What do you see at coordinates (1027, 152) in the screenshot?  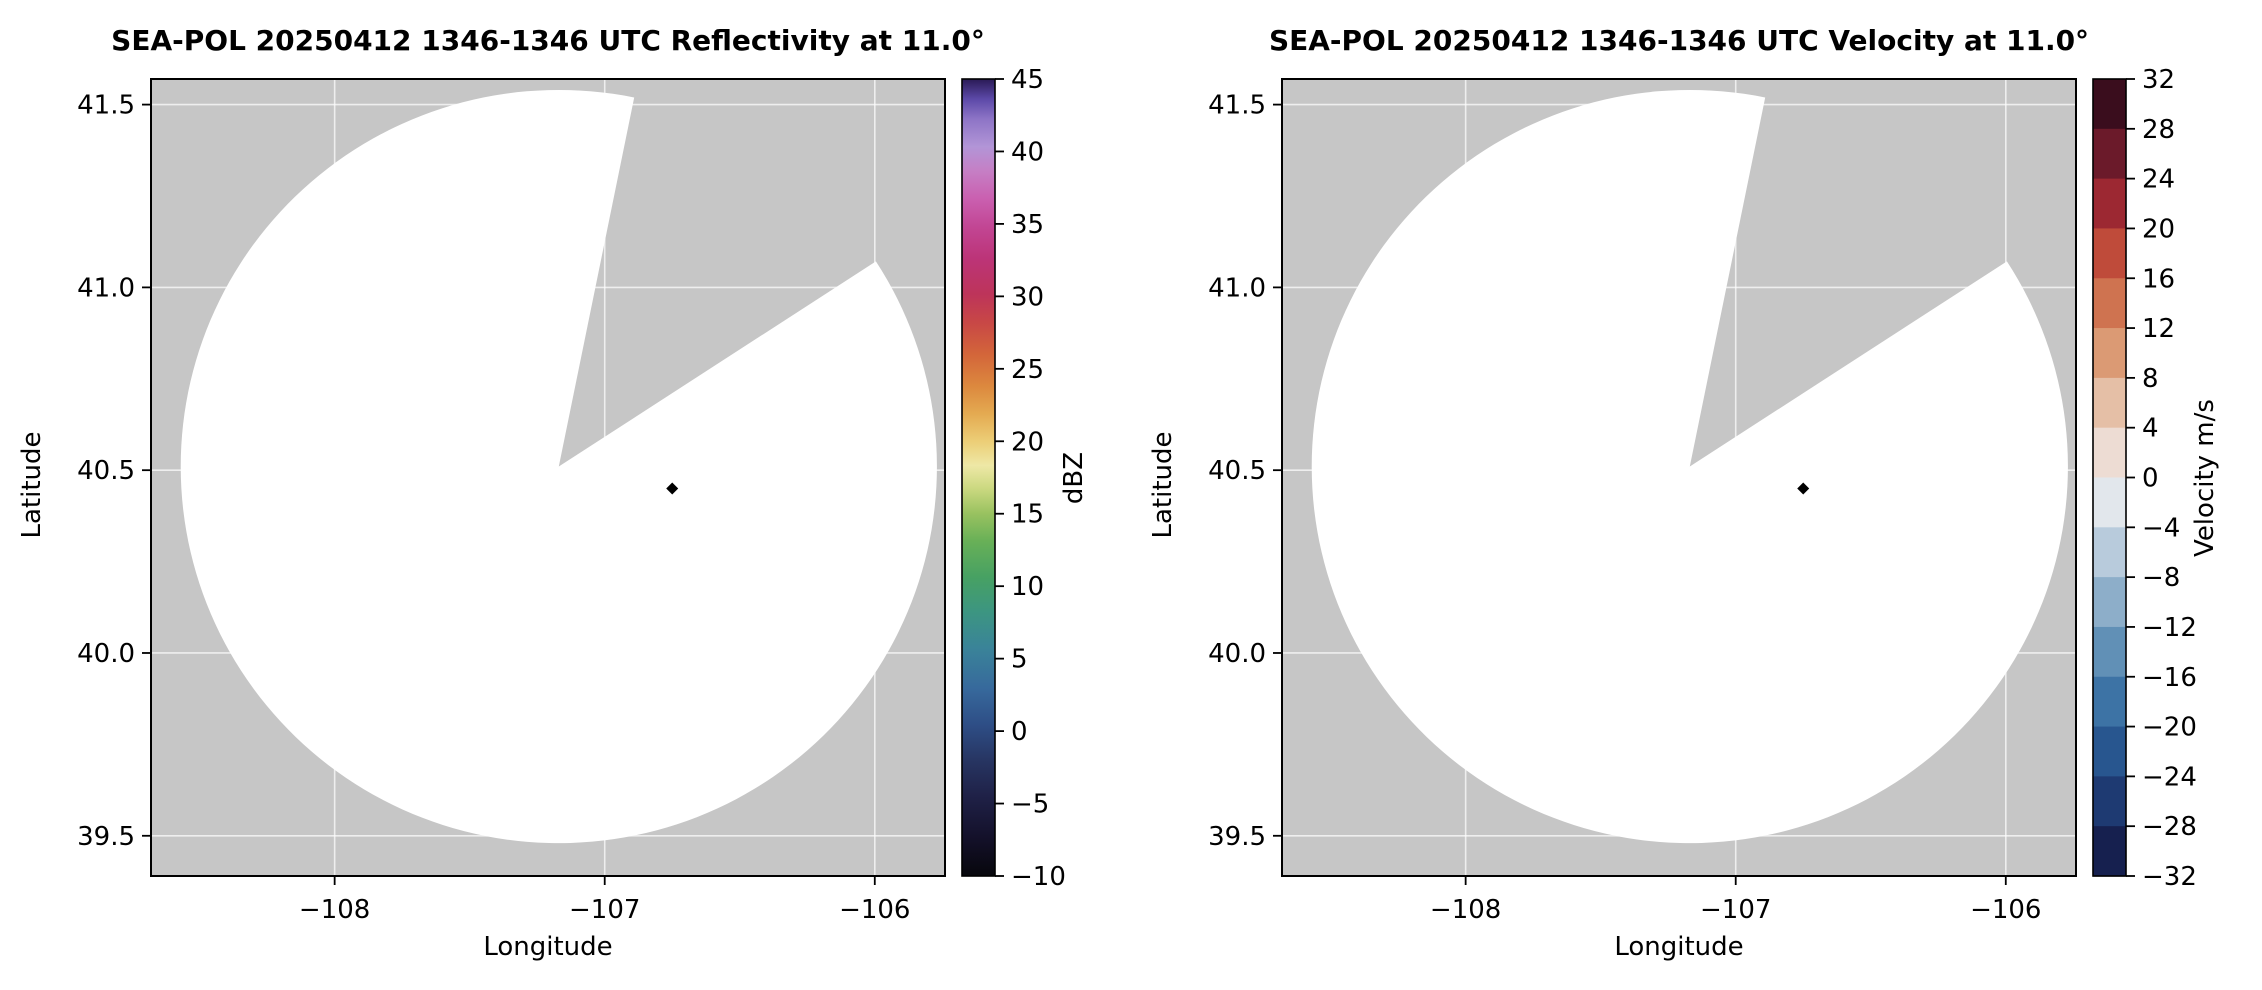 I see `colorbar-tick-label: 40` at bounding box center [1027, 152].